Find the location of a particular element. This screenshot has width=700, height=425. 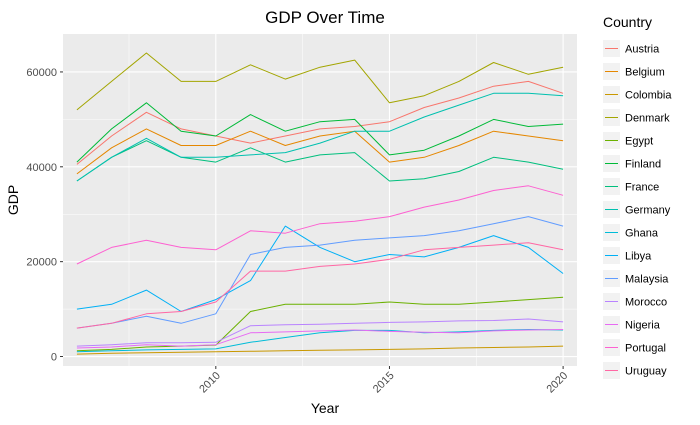

legend-label: Morocco is located at coordinates (646, 303).